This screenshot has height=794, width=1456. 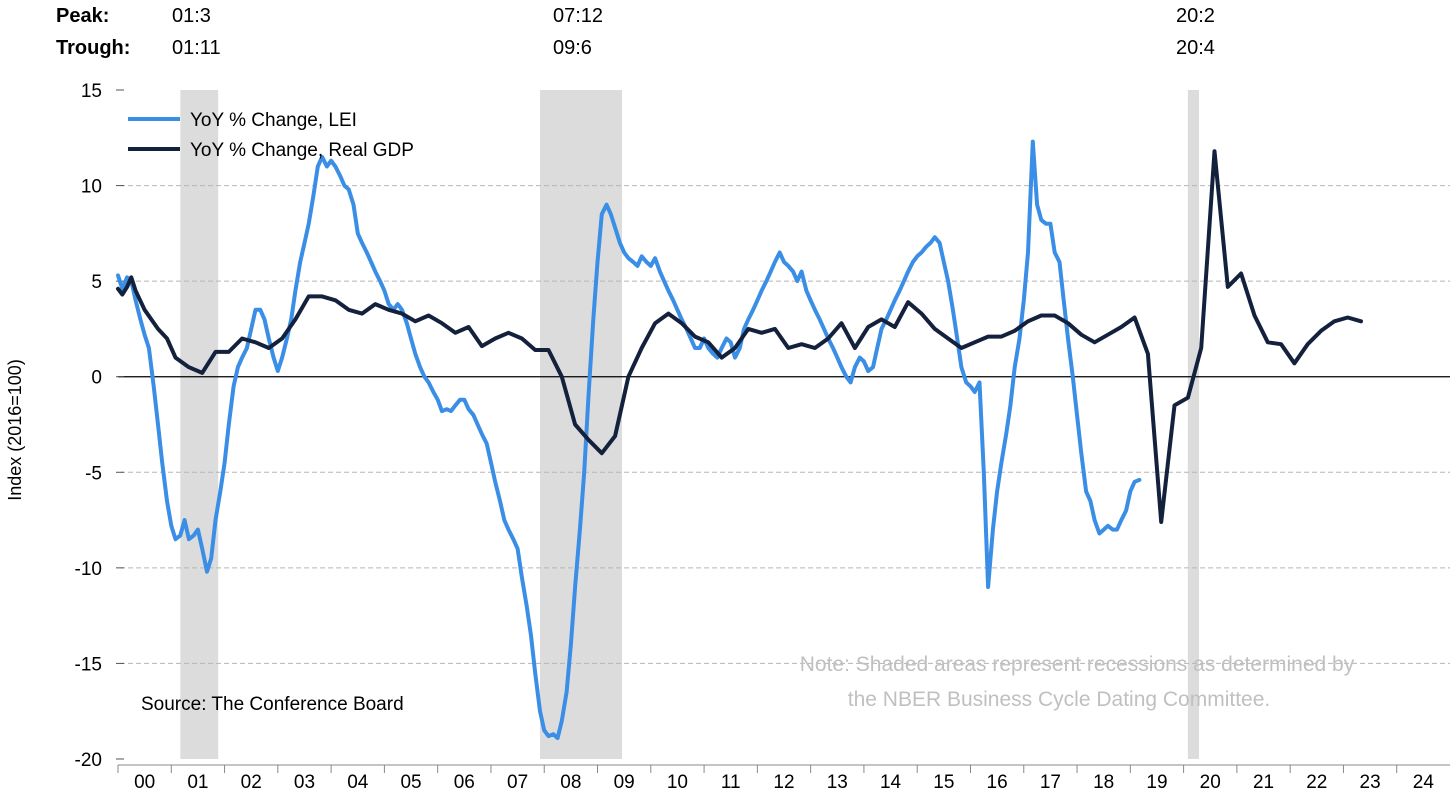 What do you see at coordinates (1210, 782) in the screenshot?
I see `x-tick-label: 20` at bounding box center [1210, 782].